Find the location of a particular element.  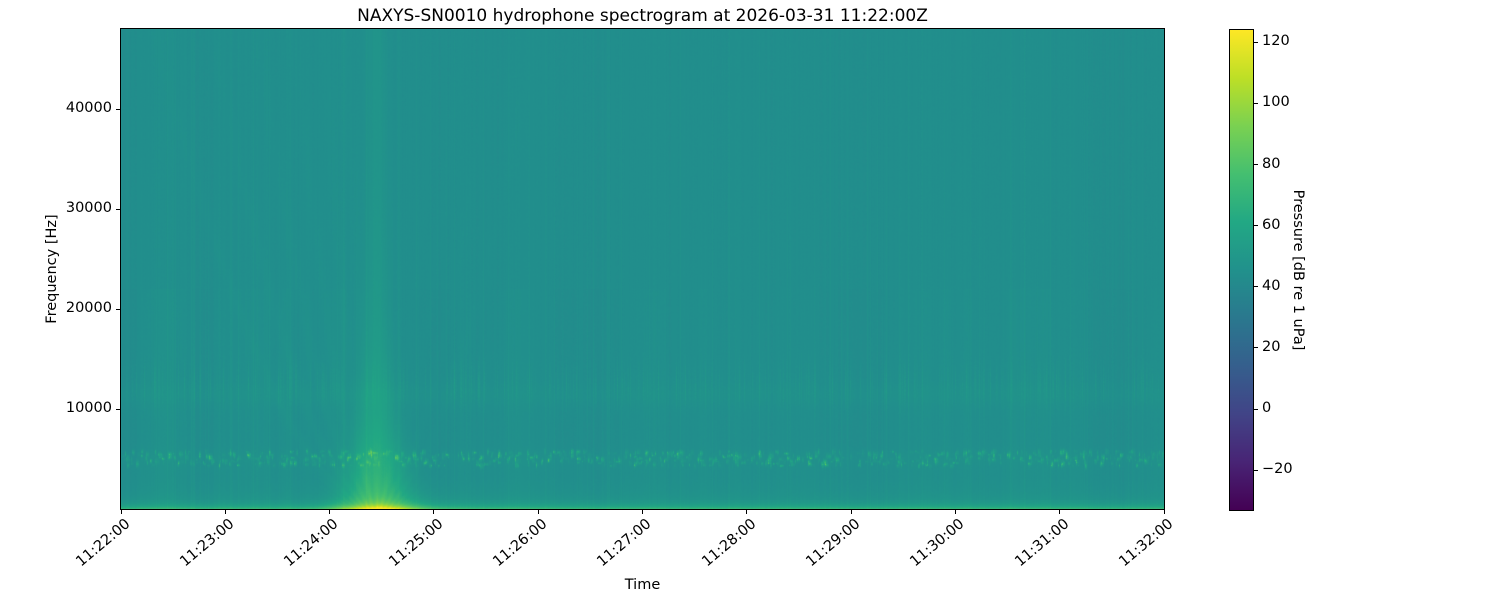

colorbar-gradient is located at coordinates (1241, 270).